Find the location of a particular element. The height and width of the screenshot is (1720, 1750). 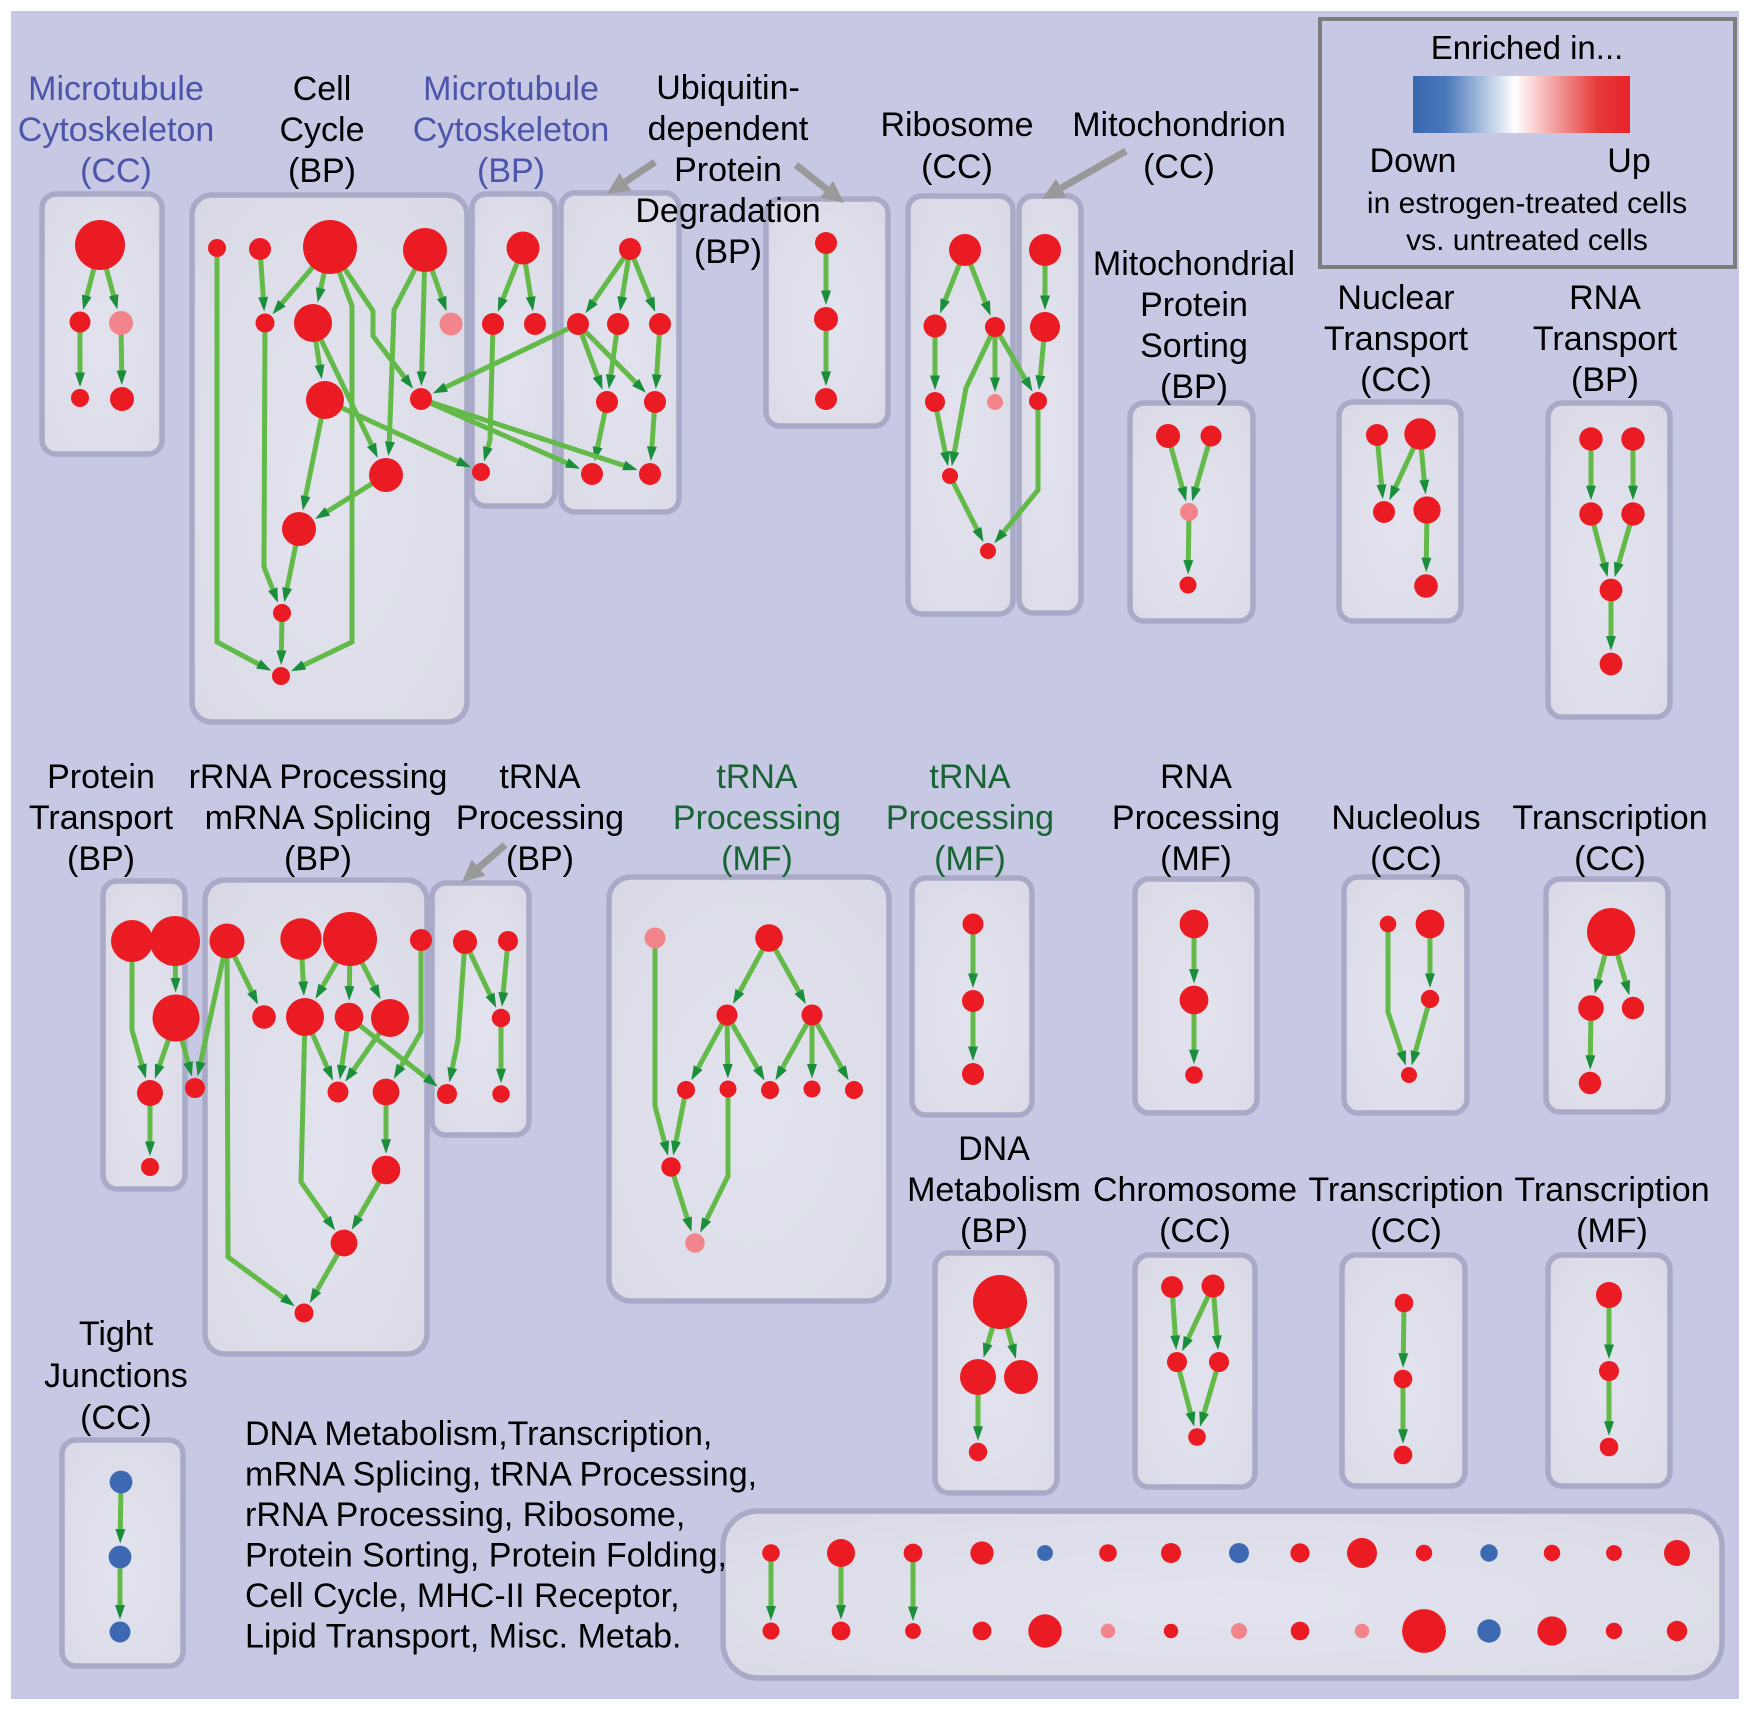

svg-text: Mitochondrial is located at coordinates (1194, 264).